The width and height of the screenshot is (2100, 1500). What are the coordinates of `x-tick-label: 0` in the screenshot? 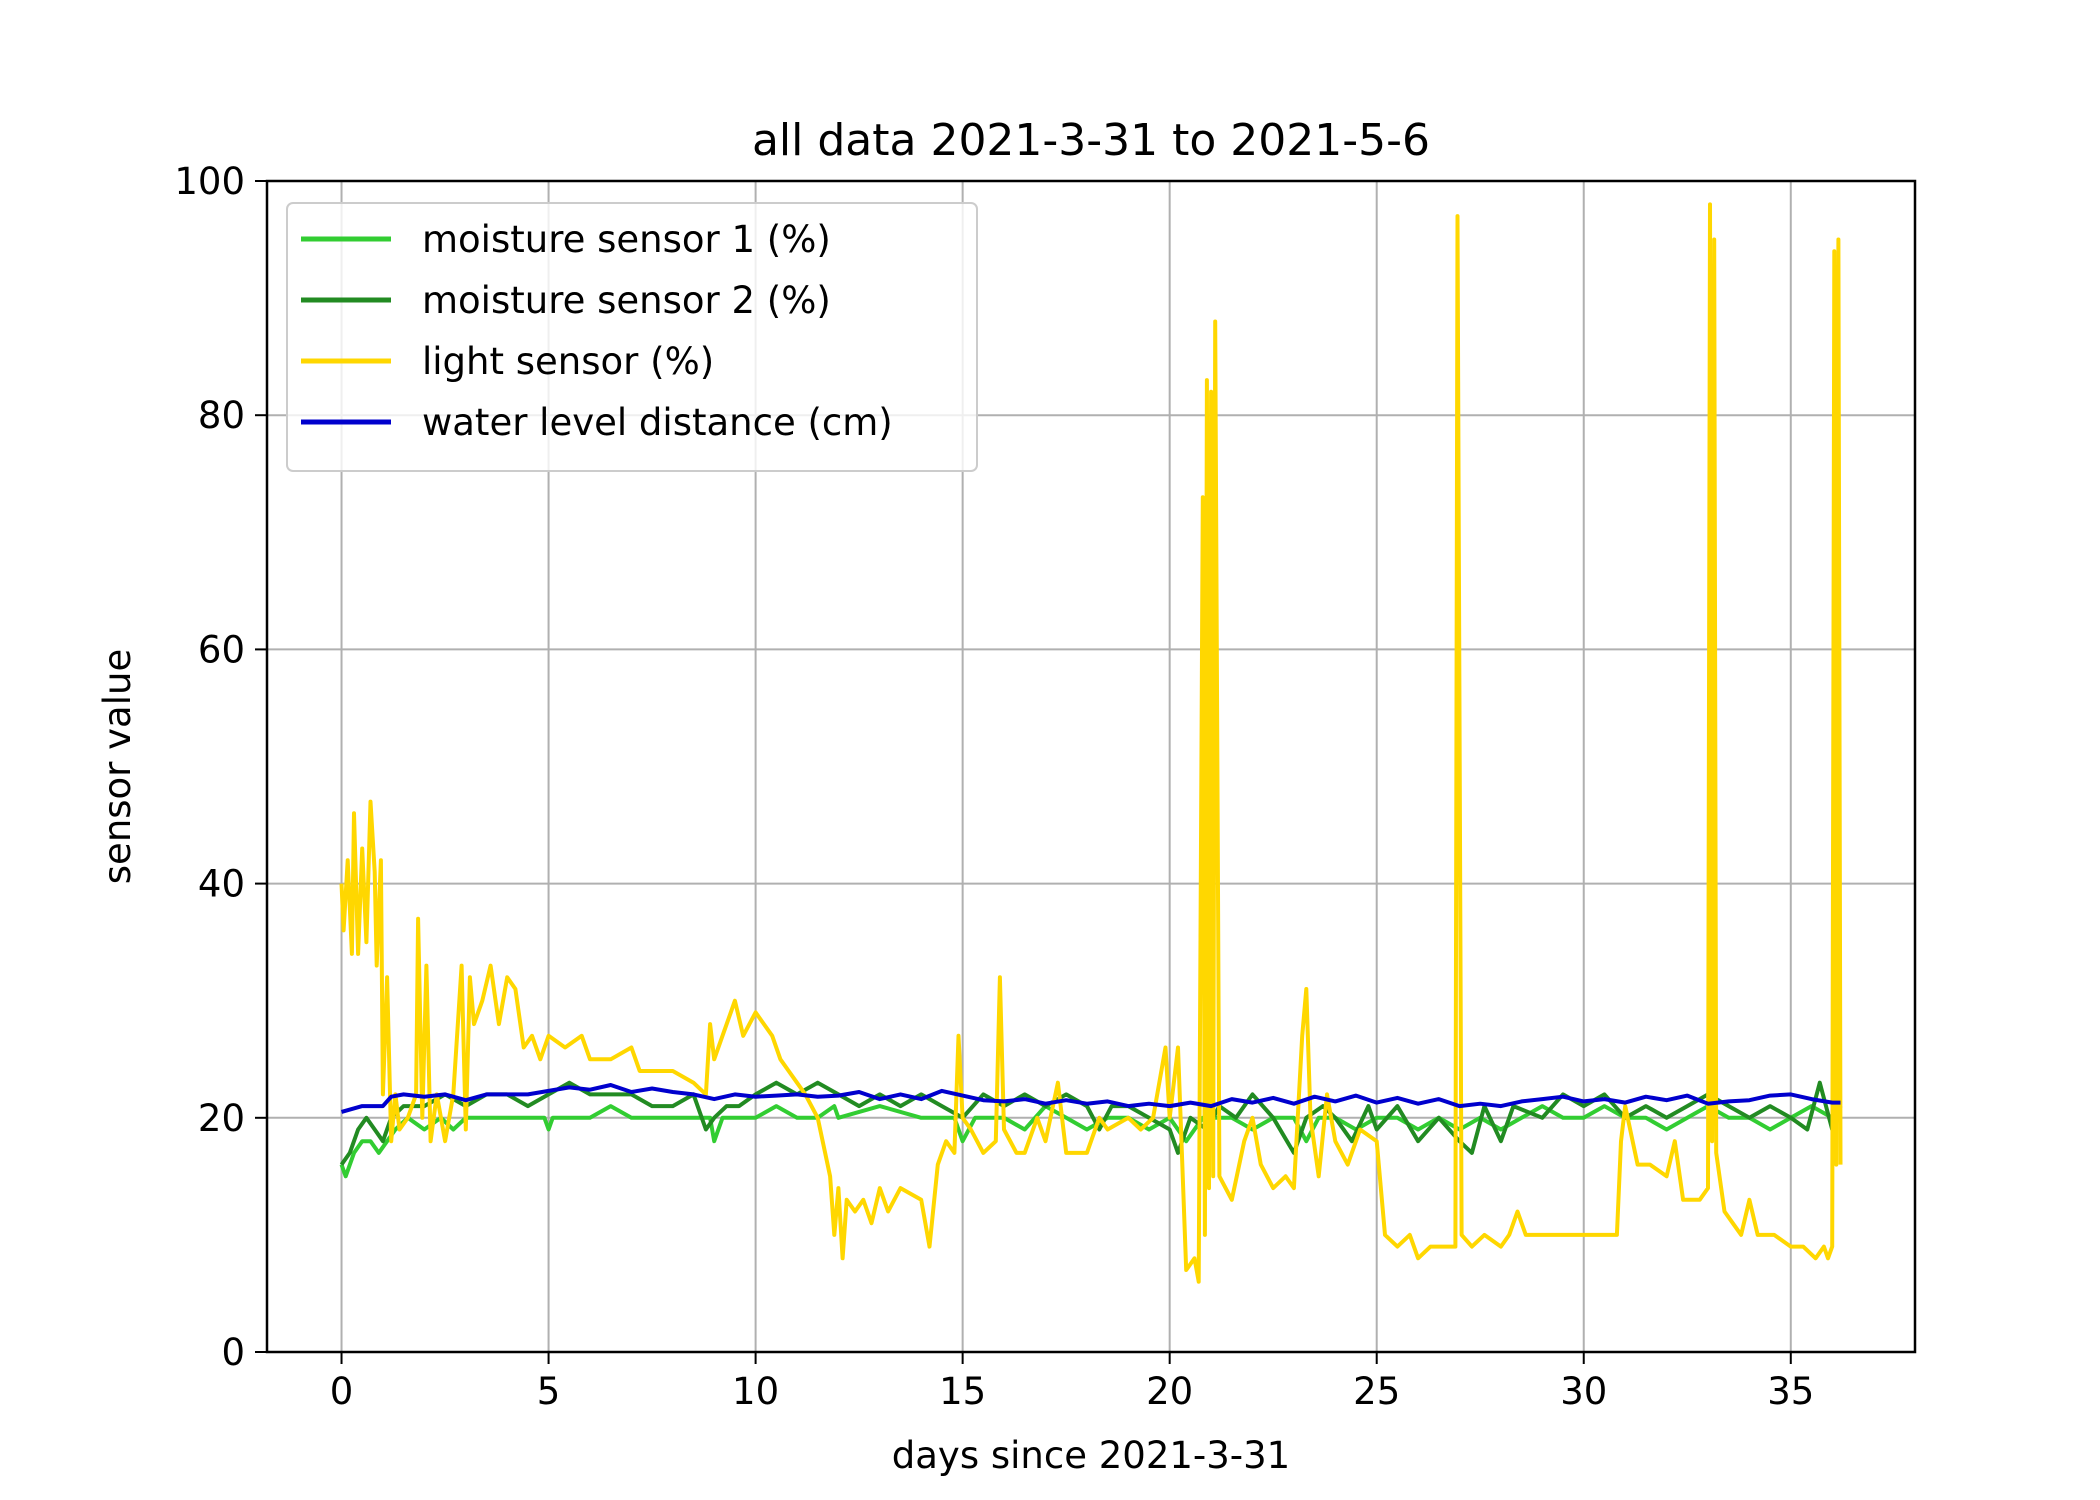 It's located at (342, 1391).